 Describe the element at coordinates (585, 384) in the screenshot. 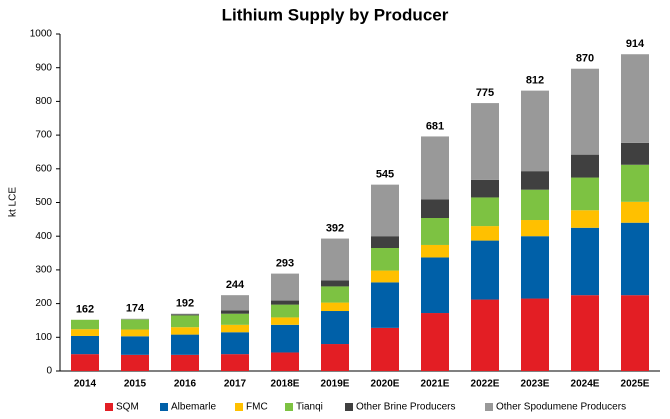

I see `x-tick-label: 2024E` at that location.